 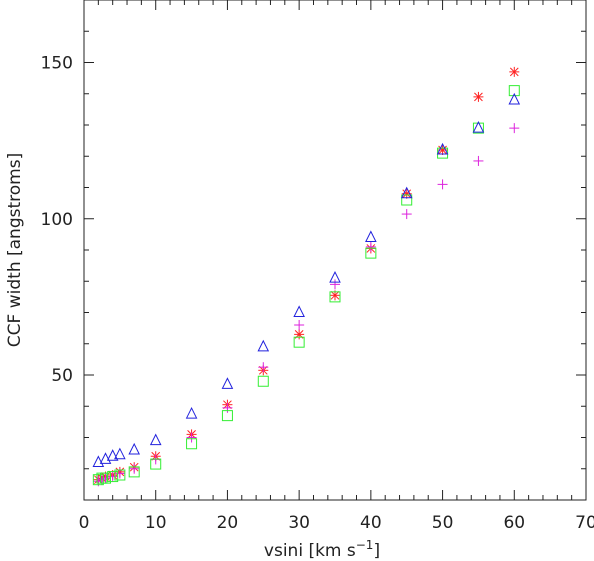 I want to click on x-tick-label: 10, so click(x=156, y=523).